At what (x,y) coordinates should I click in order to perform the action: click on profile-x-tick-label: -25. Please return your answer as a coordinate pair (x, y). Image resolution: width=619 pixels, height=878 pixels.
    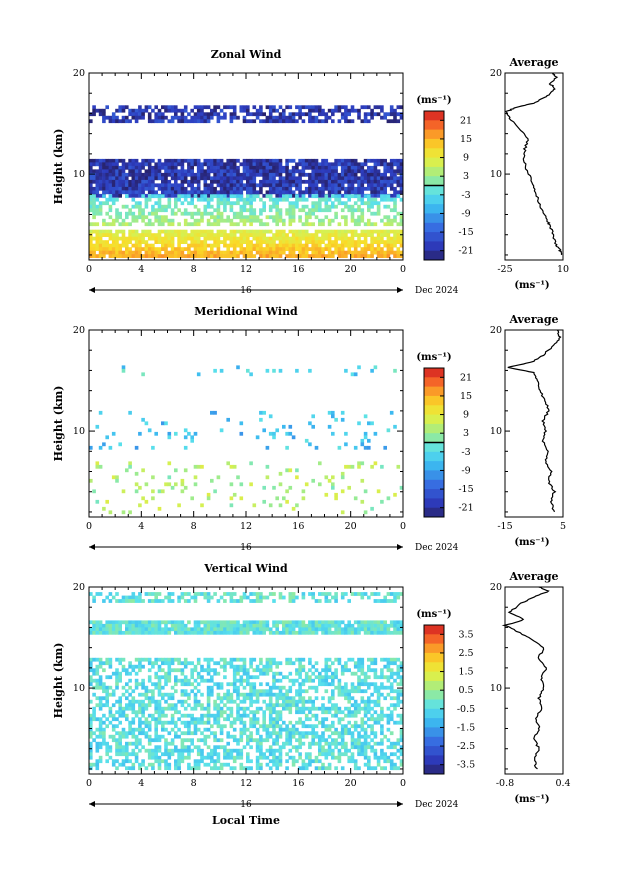
    Looking at the image, I should click on (504, 269).